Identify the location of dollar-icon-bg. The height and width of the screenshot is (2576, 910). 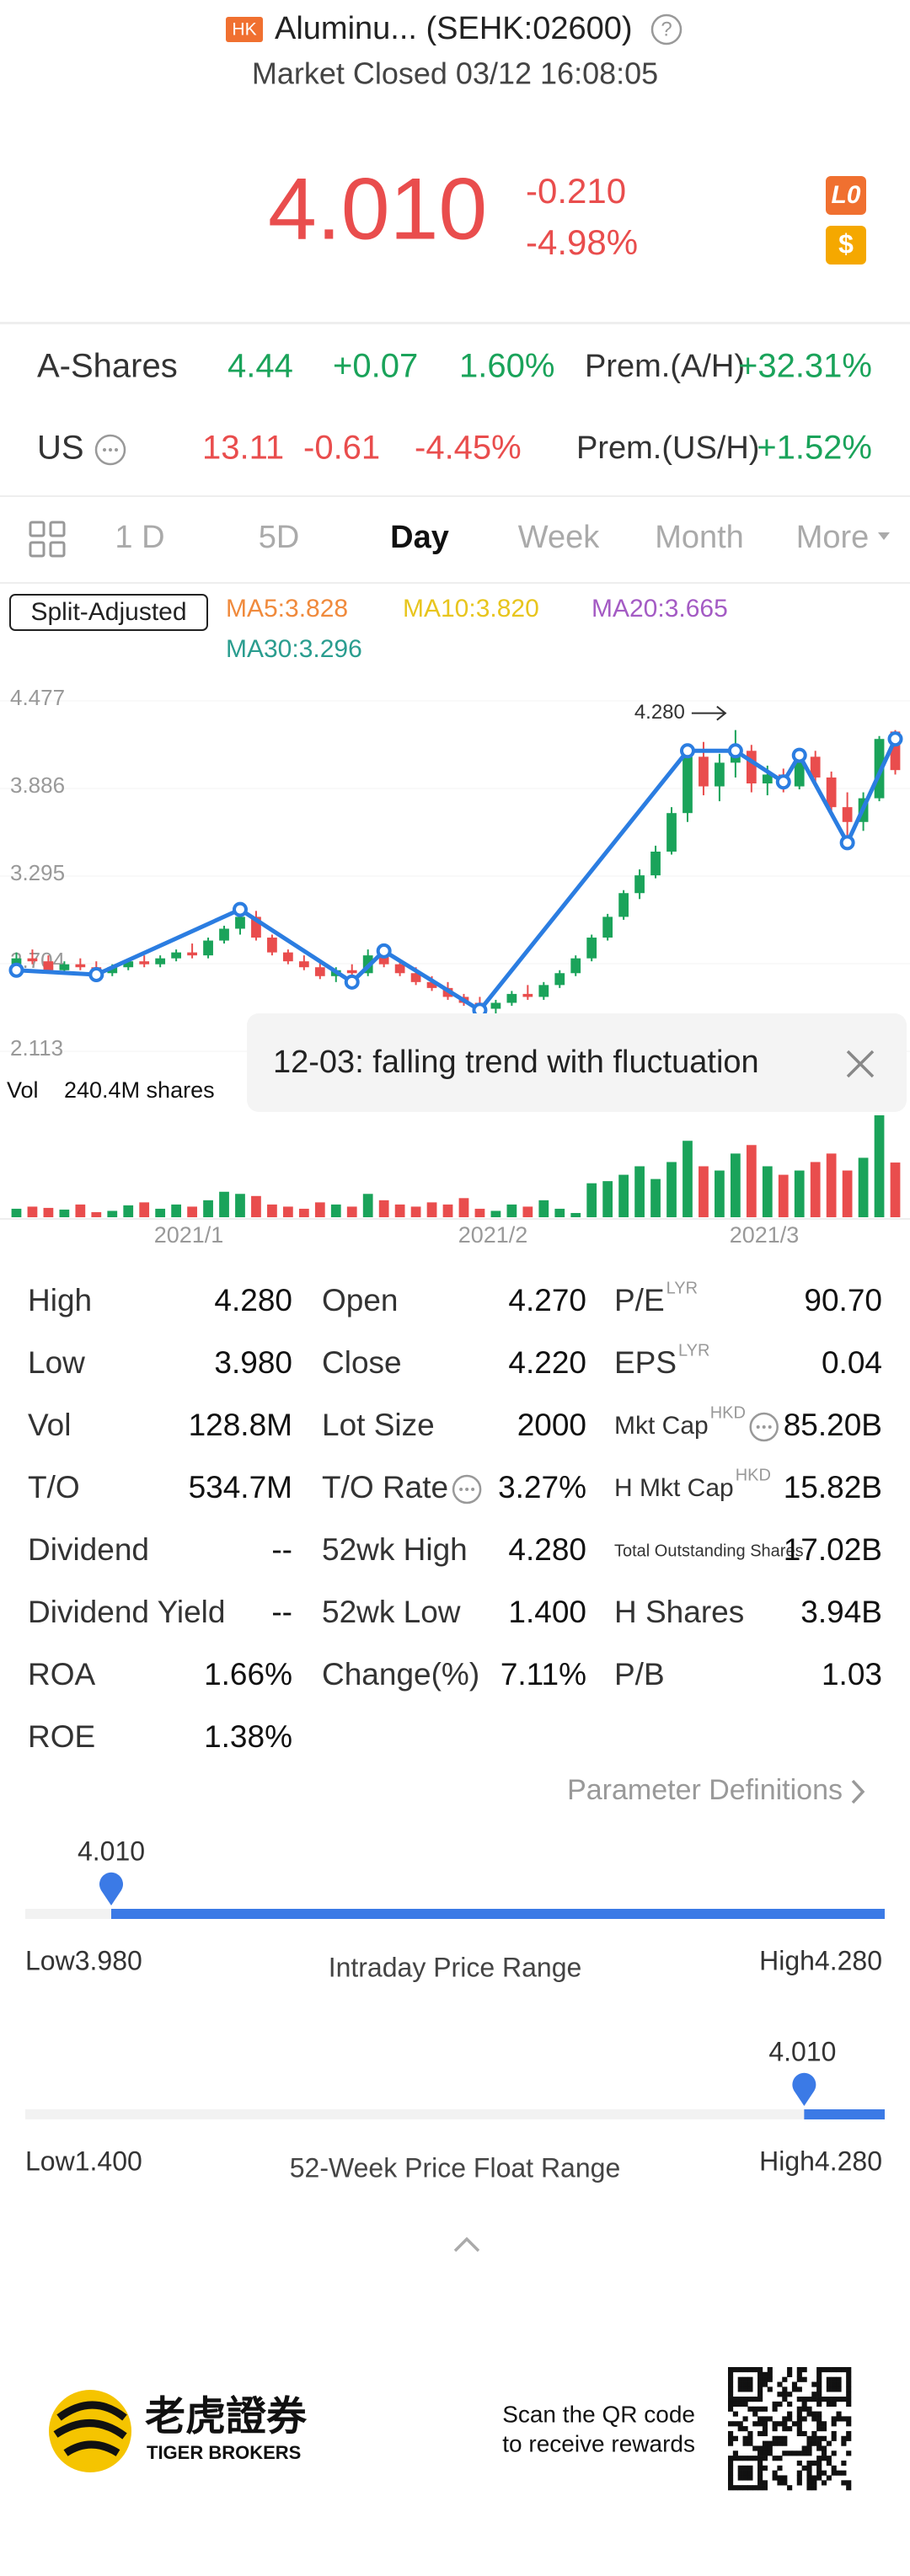
(846, 245).